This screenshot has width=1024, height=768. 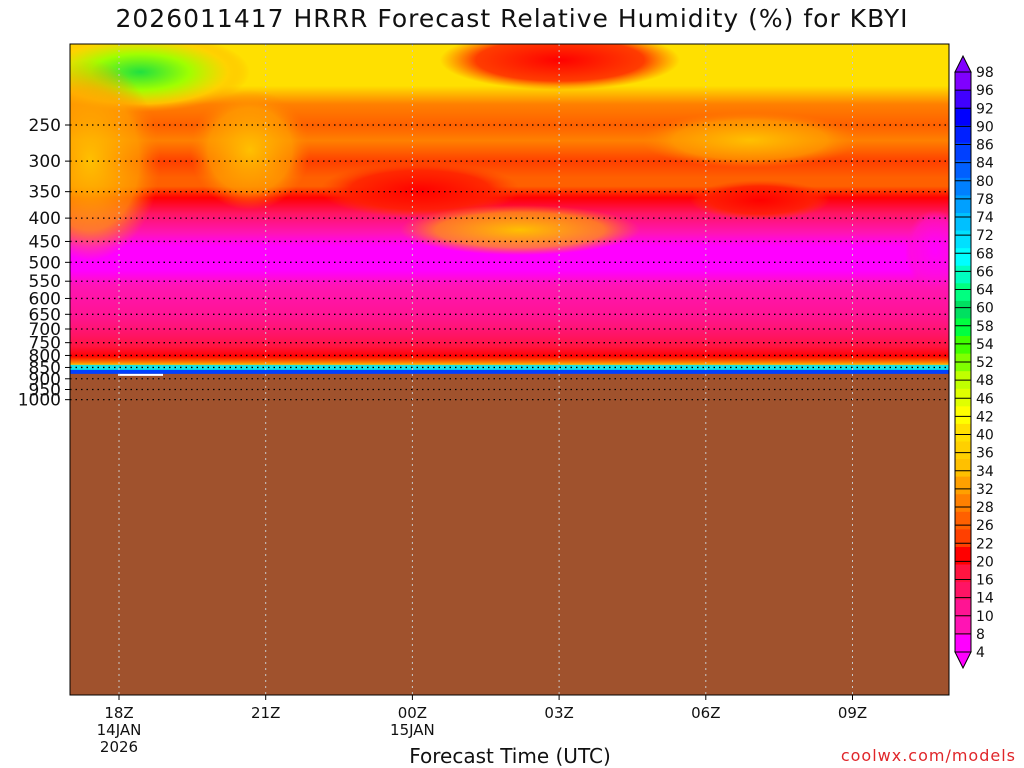 I want to click on y-tick-label: 550, so click(x=45, y=282).